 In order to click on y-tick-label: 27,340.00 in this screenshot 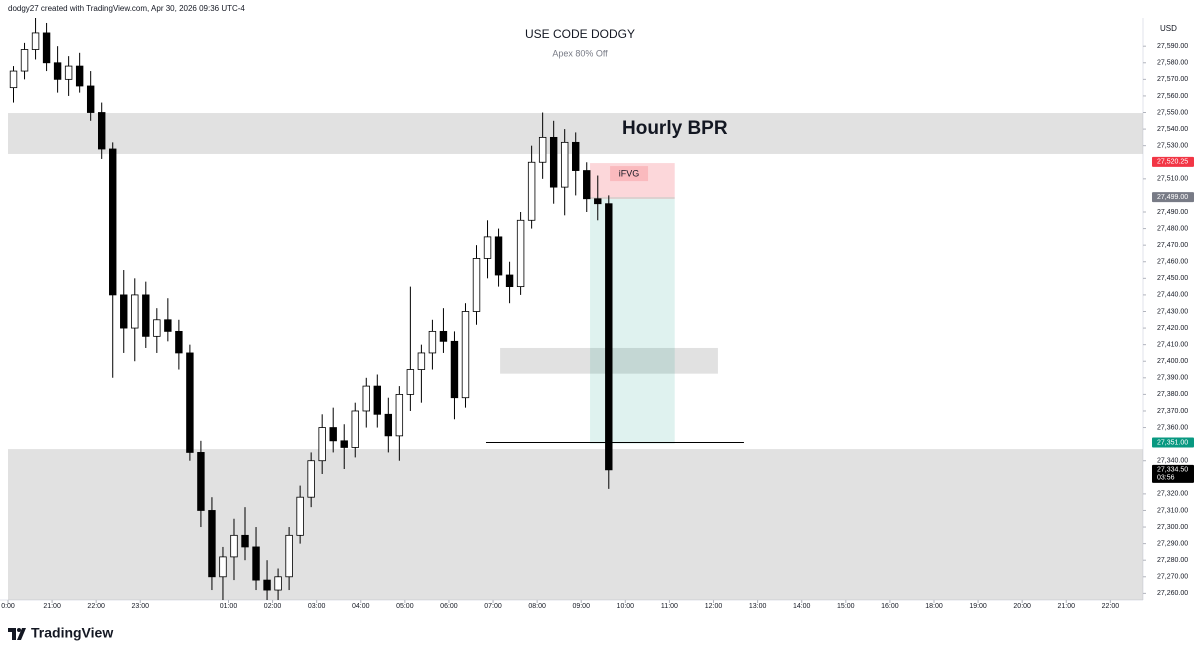, I will do `click(1172, 461)`.